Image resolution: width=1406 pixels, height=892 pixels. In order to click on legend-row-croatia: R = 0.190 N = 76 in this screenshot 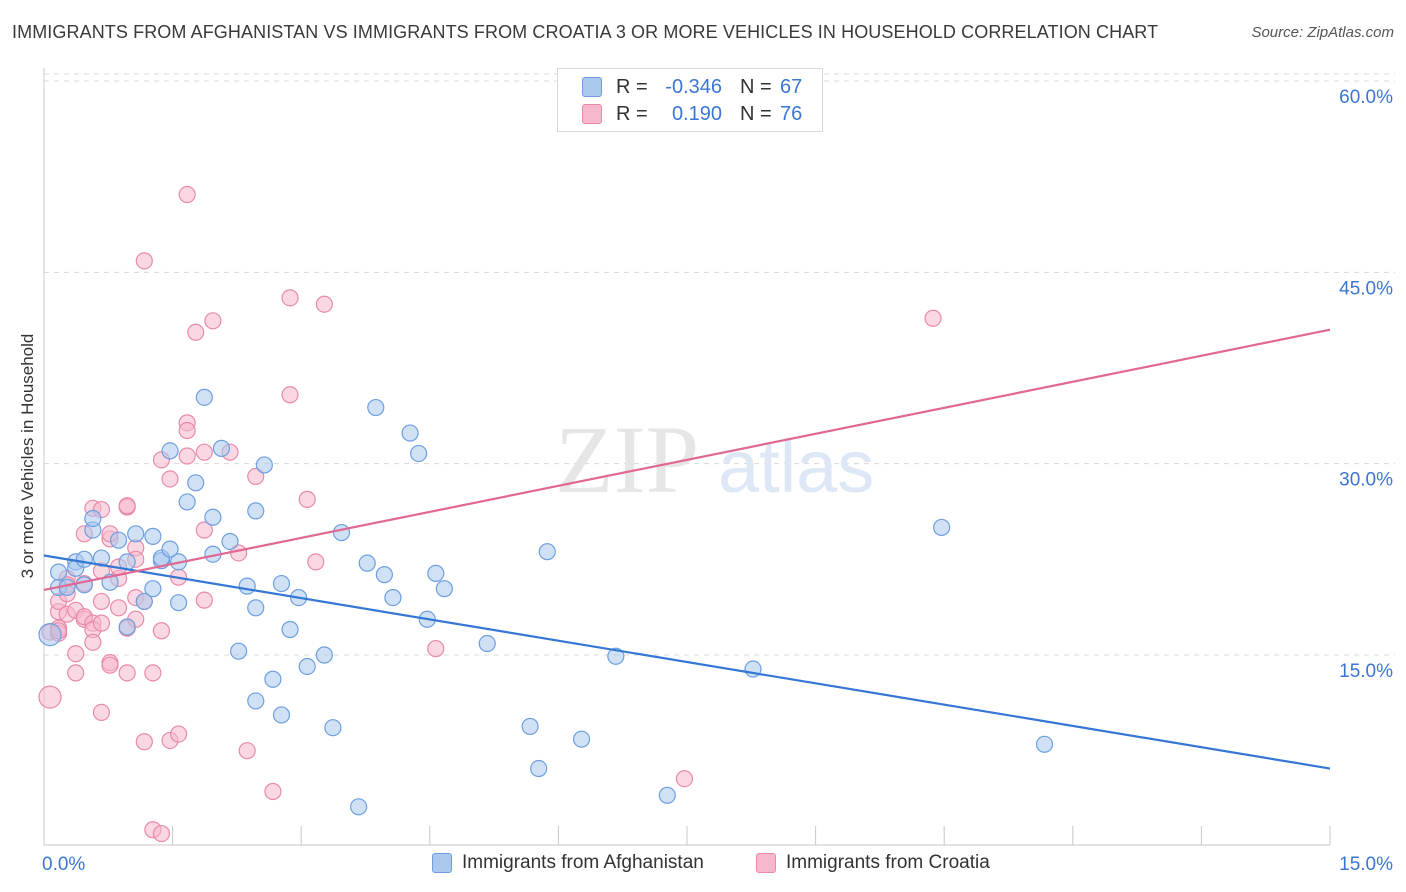, I will do `click(692, 114)`.